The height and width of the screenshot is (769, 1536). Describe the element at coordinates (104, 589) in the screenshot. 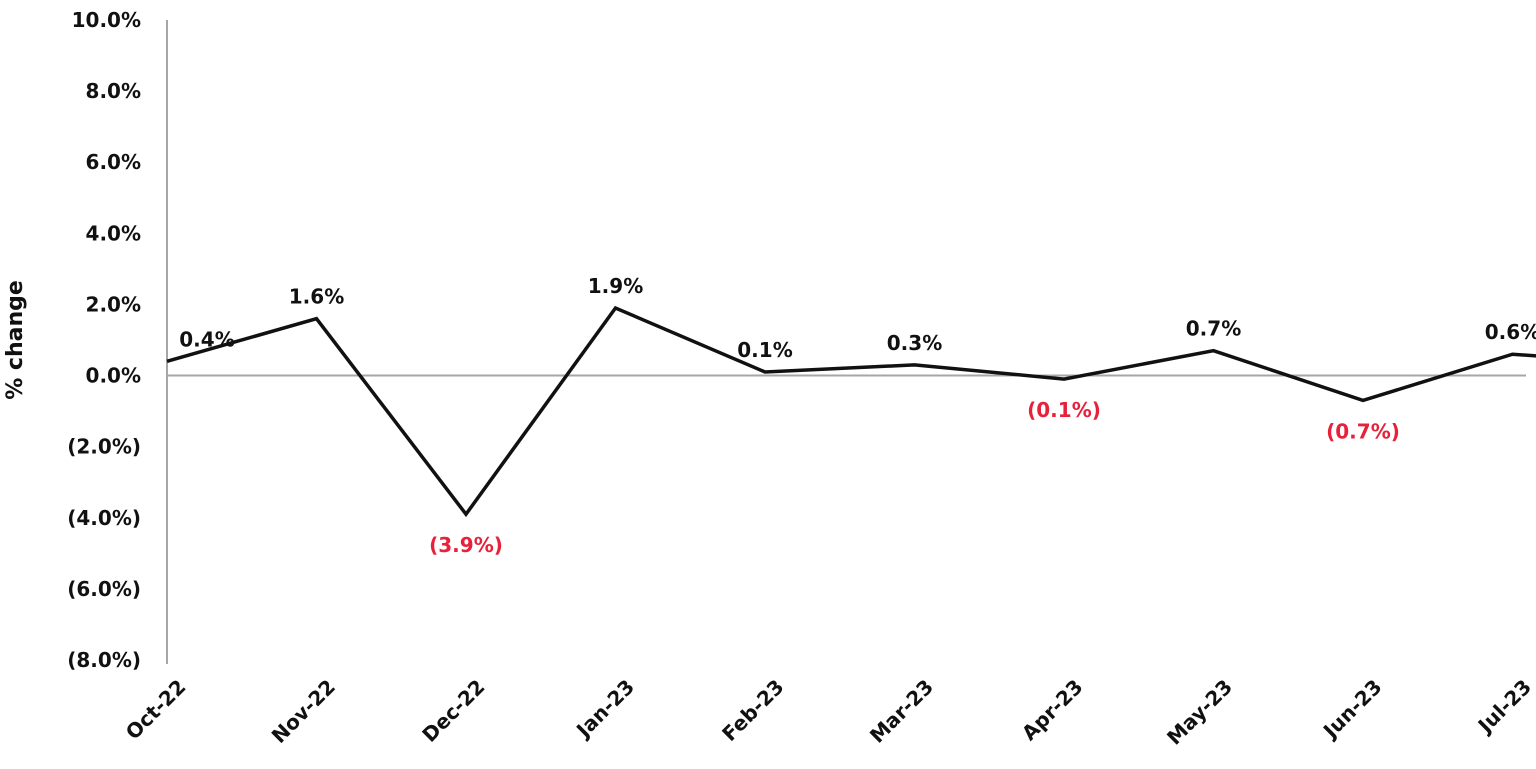

I see `y-tick-label: (6.0%)` at that location.